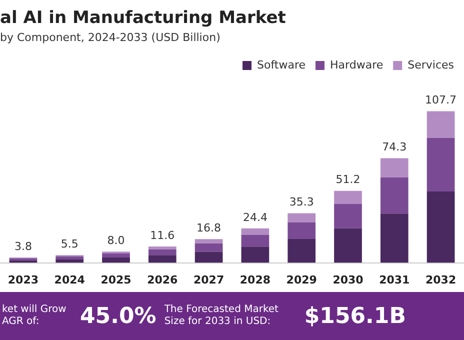 The height and width of the screenshot is (340, 464). I want to click on x-tick-label: 2023, so click(23, 279).